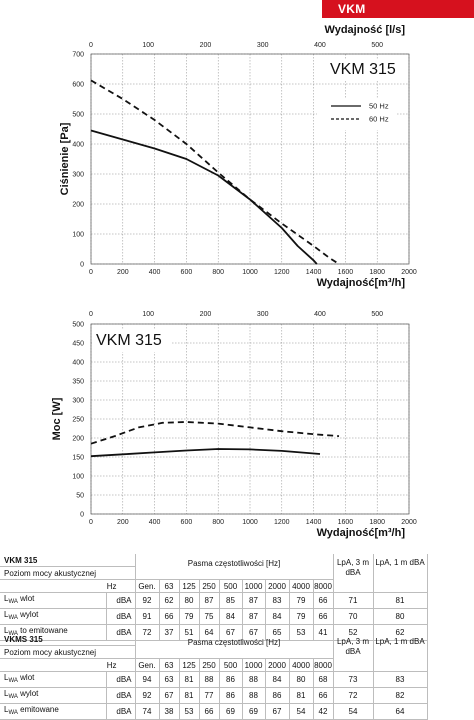  What do you see at coordinates (65, 158) in the screenshot?
I see `y-axis-title: Ciśnienie [Pa]` at bounding box center [65, 158].